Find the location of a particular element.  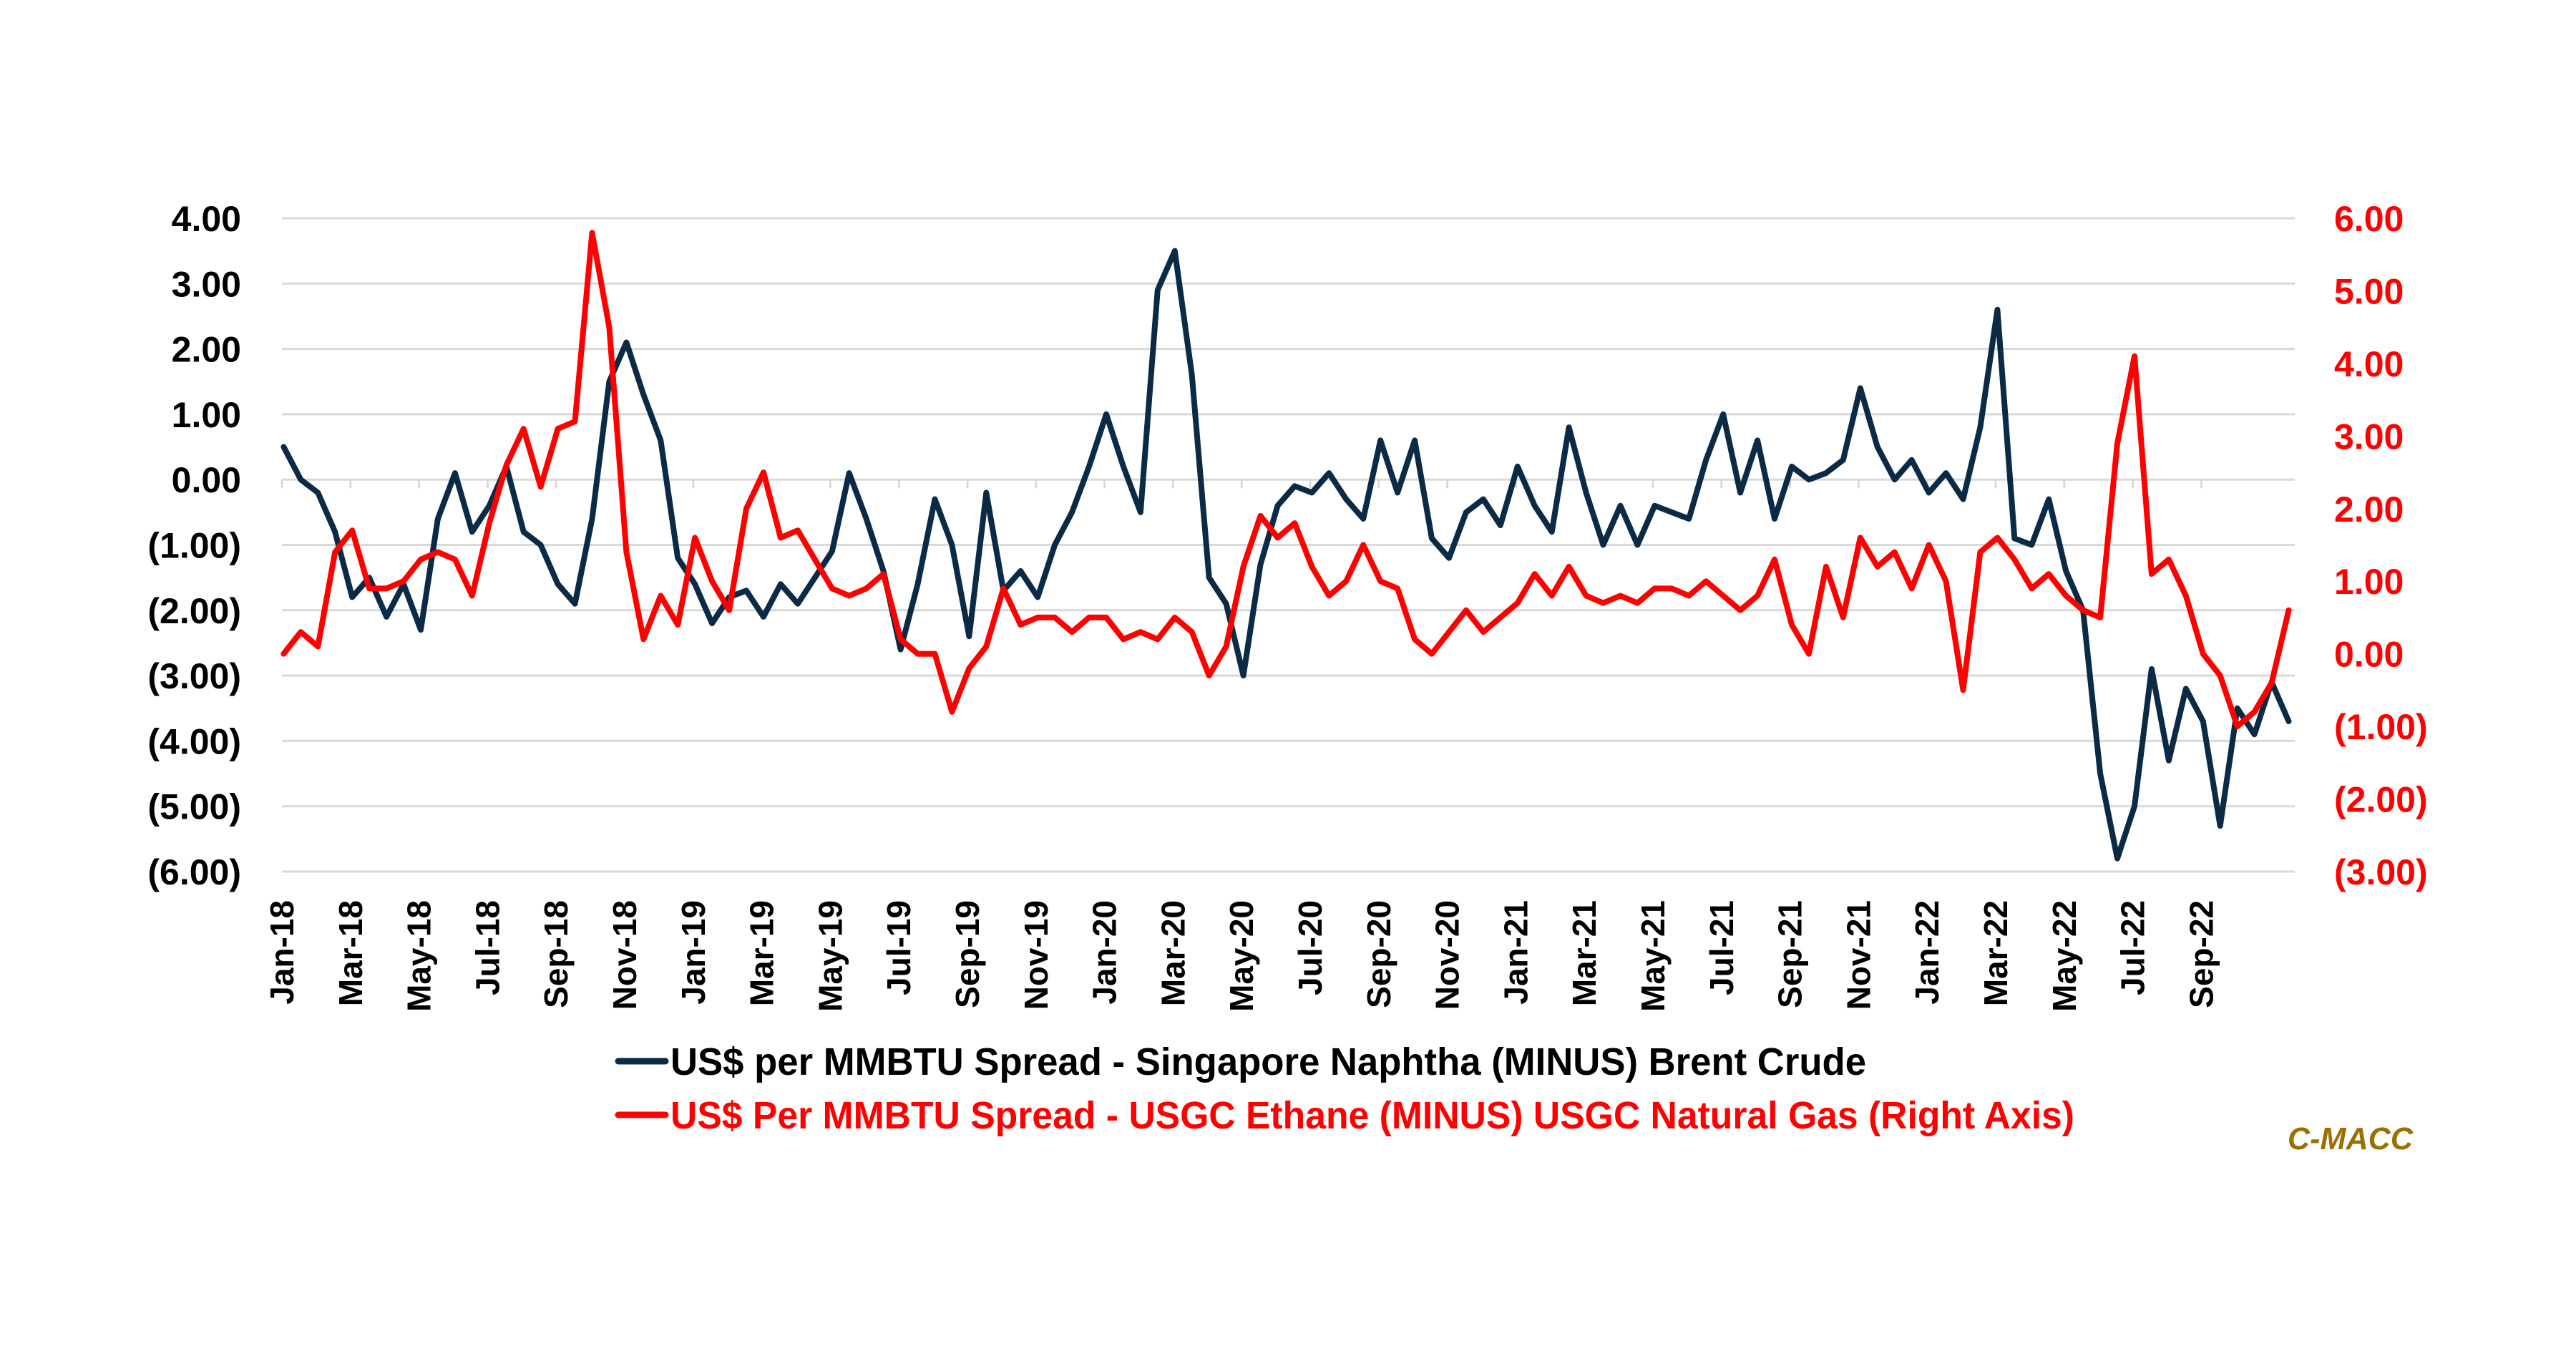

x-axis-tick-label: Jul-20 is located at coordinates (1310, 947).